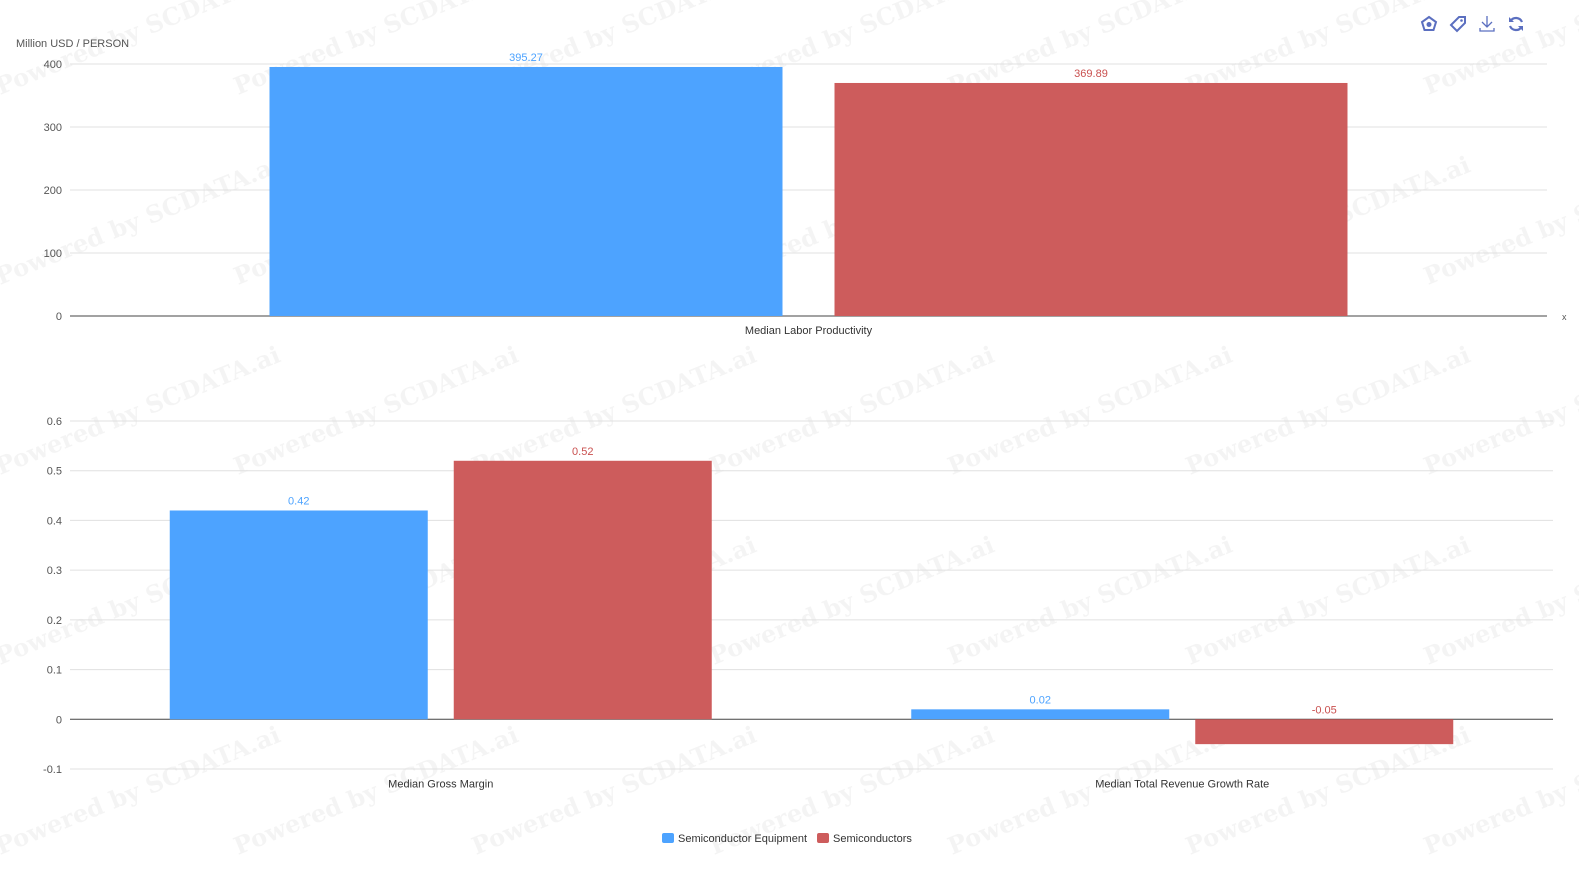  What do you see at coordinates (1487, 24) in the screenshot?
I see `download-icon` at bounding box center [1487, 24].